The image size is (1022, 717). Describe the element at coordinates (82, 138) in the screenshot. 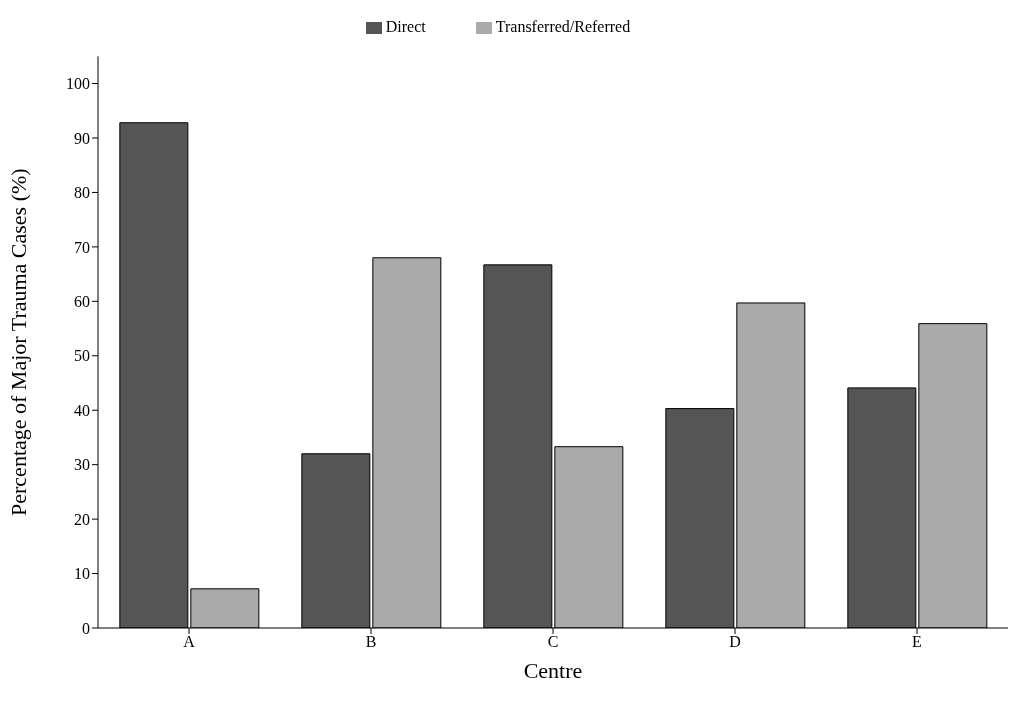

I see `y-tick-label: 90` at that location.